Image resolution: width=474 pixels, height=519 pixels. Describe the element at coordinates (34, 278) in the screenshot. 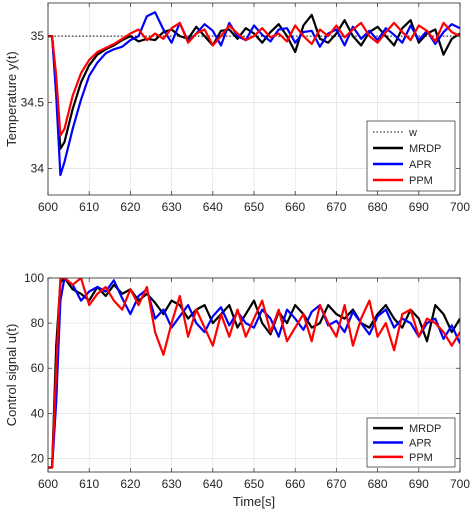

I see `y-tick-label: 100` at that location.